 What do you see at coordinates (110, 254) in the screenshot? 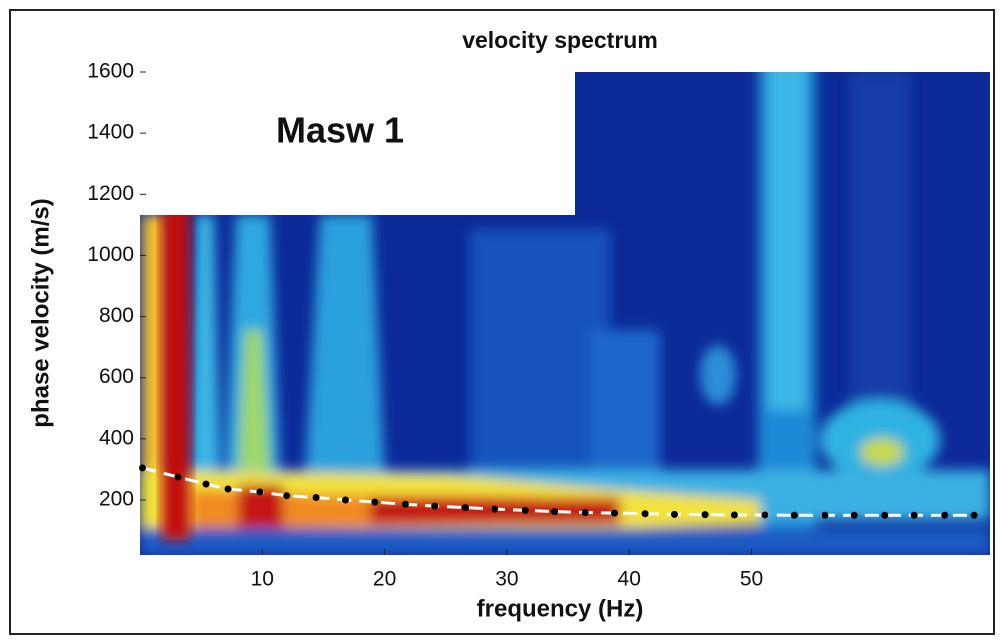
I see `y-tick-label: 1000` at bounding box center [110, 254].